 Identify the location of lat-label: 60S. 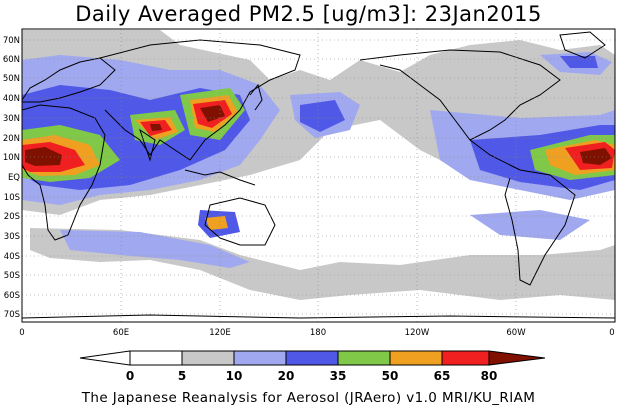
(12, 296).